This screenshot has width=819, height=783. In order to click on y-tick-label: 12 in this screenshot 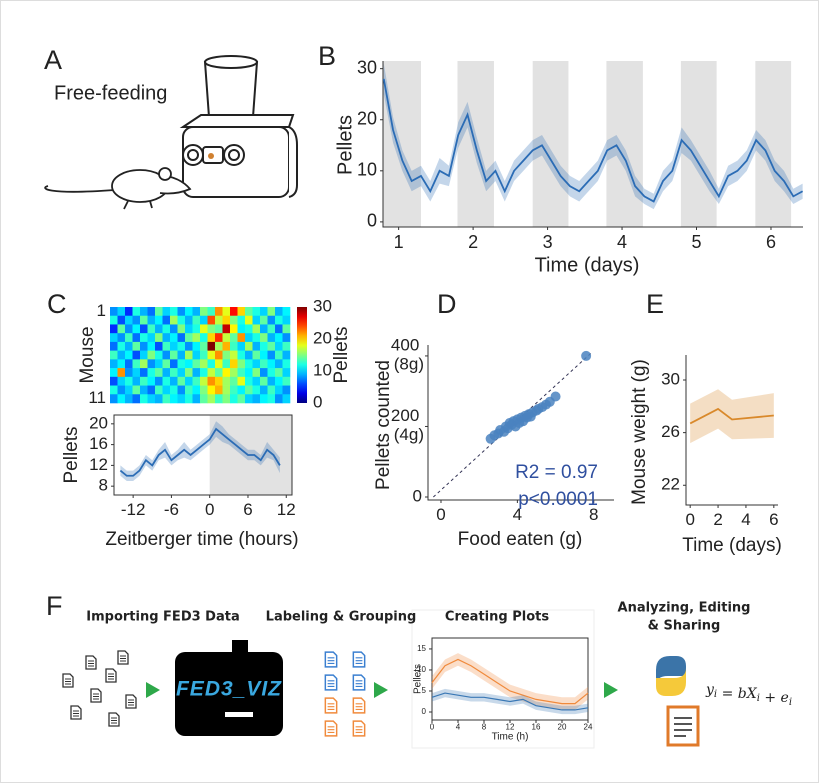, I will do `click(98, 464)`.